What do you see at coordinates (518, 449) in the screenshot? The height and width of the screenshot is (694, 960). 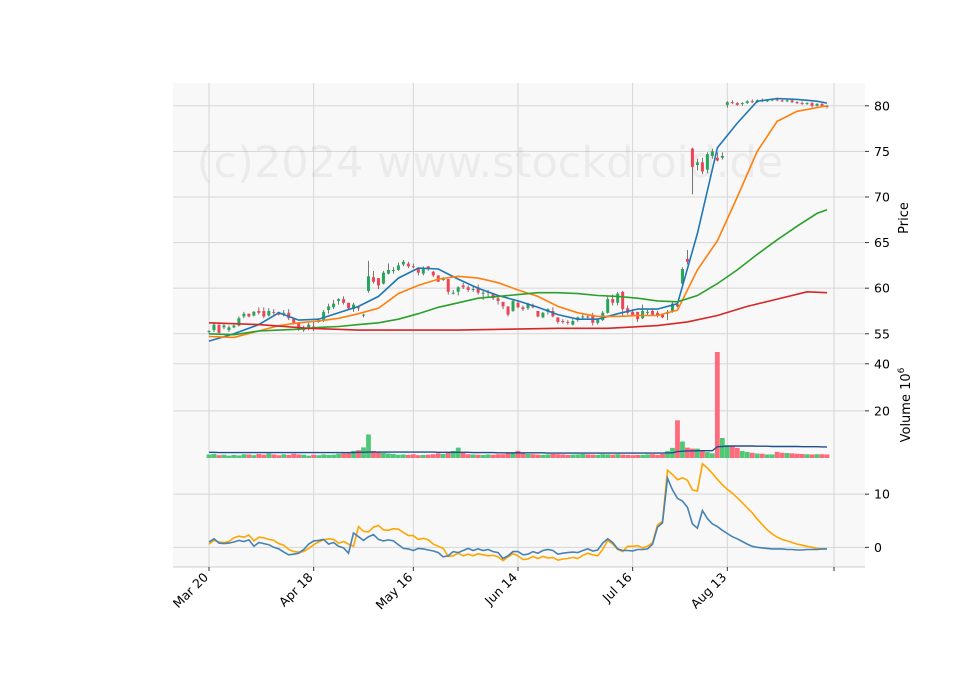 I see `volume-average-line` at bounding box center [518, 449].